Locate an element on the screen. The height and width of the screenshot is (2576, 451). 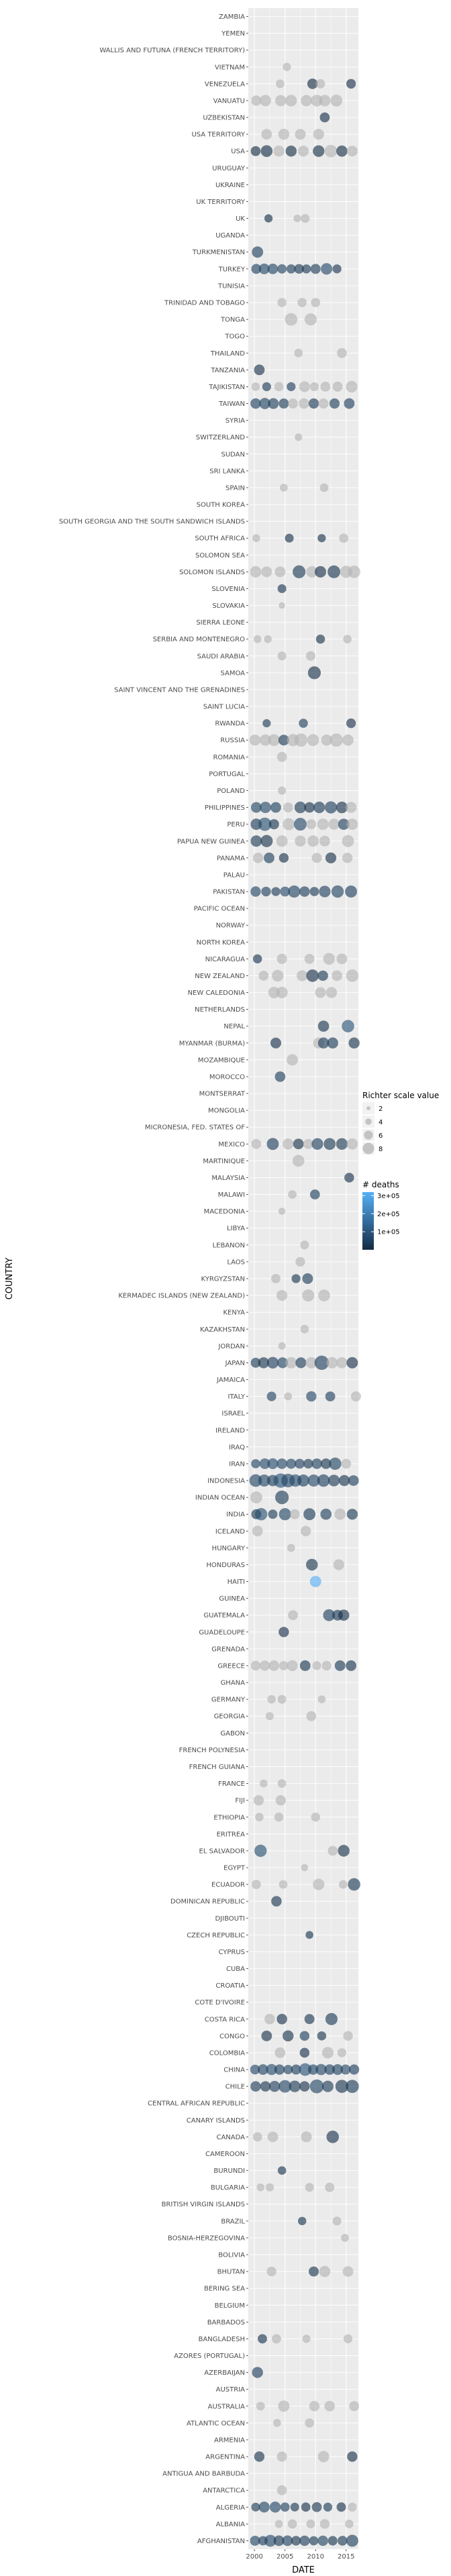
y-tick-label: ANTIGUA AND BARBUDA is located at coordinates (203, 2474).